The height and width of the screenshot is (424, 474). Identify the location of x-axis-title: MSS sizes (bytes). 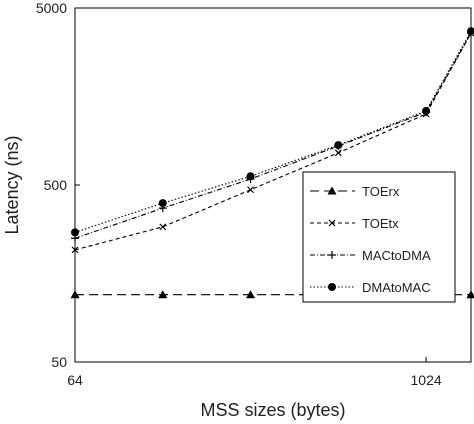
(272, 410).